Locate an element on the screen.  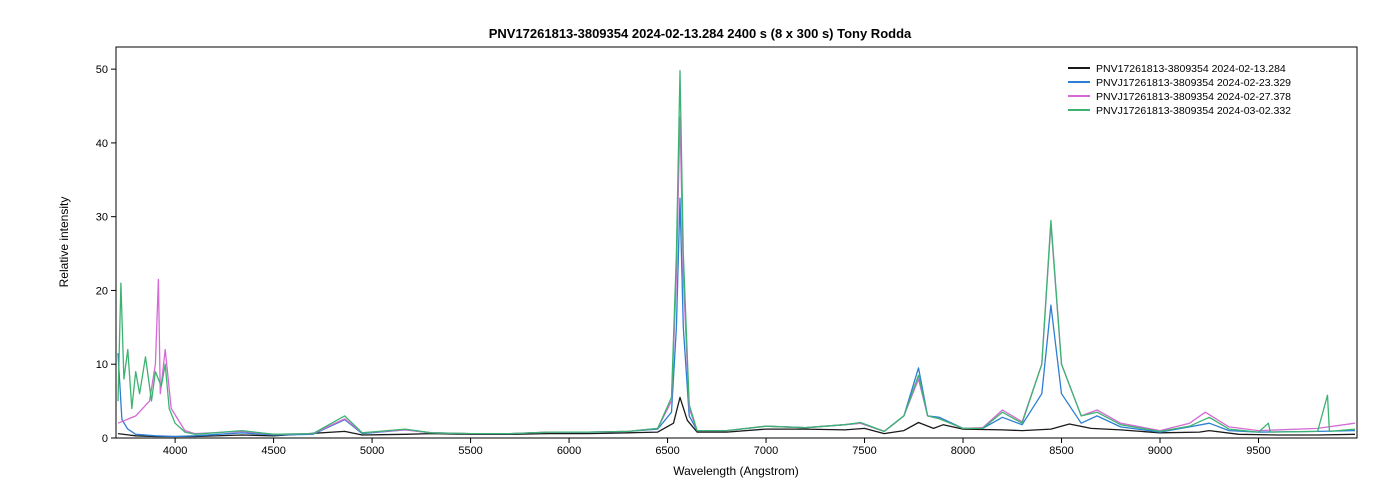
x-tick-label: 8000 is located at coordinates (963, 451).